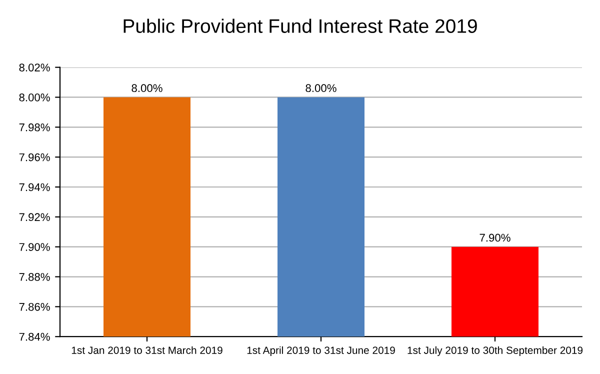 Image resolution: width=600 pixels, height=374 pixels. I want to click on y-tick-label: 7.86%, so click(34, 306).